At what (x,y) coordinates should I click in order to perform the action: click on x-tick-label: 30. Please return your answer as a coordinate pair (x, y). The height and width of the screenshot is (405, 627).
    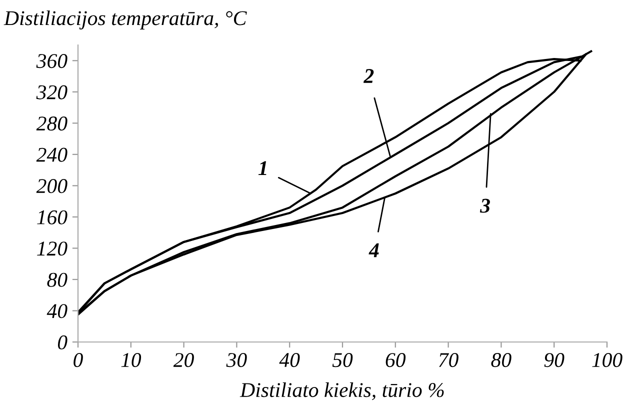
    Looking at the image, I should click on (236, 360).